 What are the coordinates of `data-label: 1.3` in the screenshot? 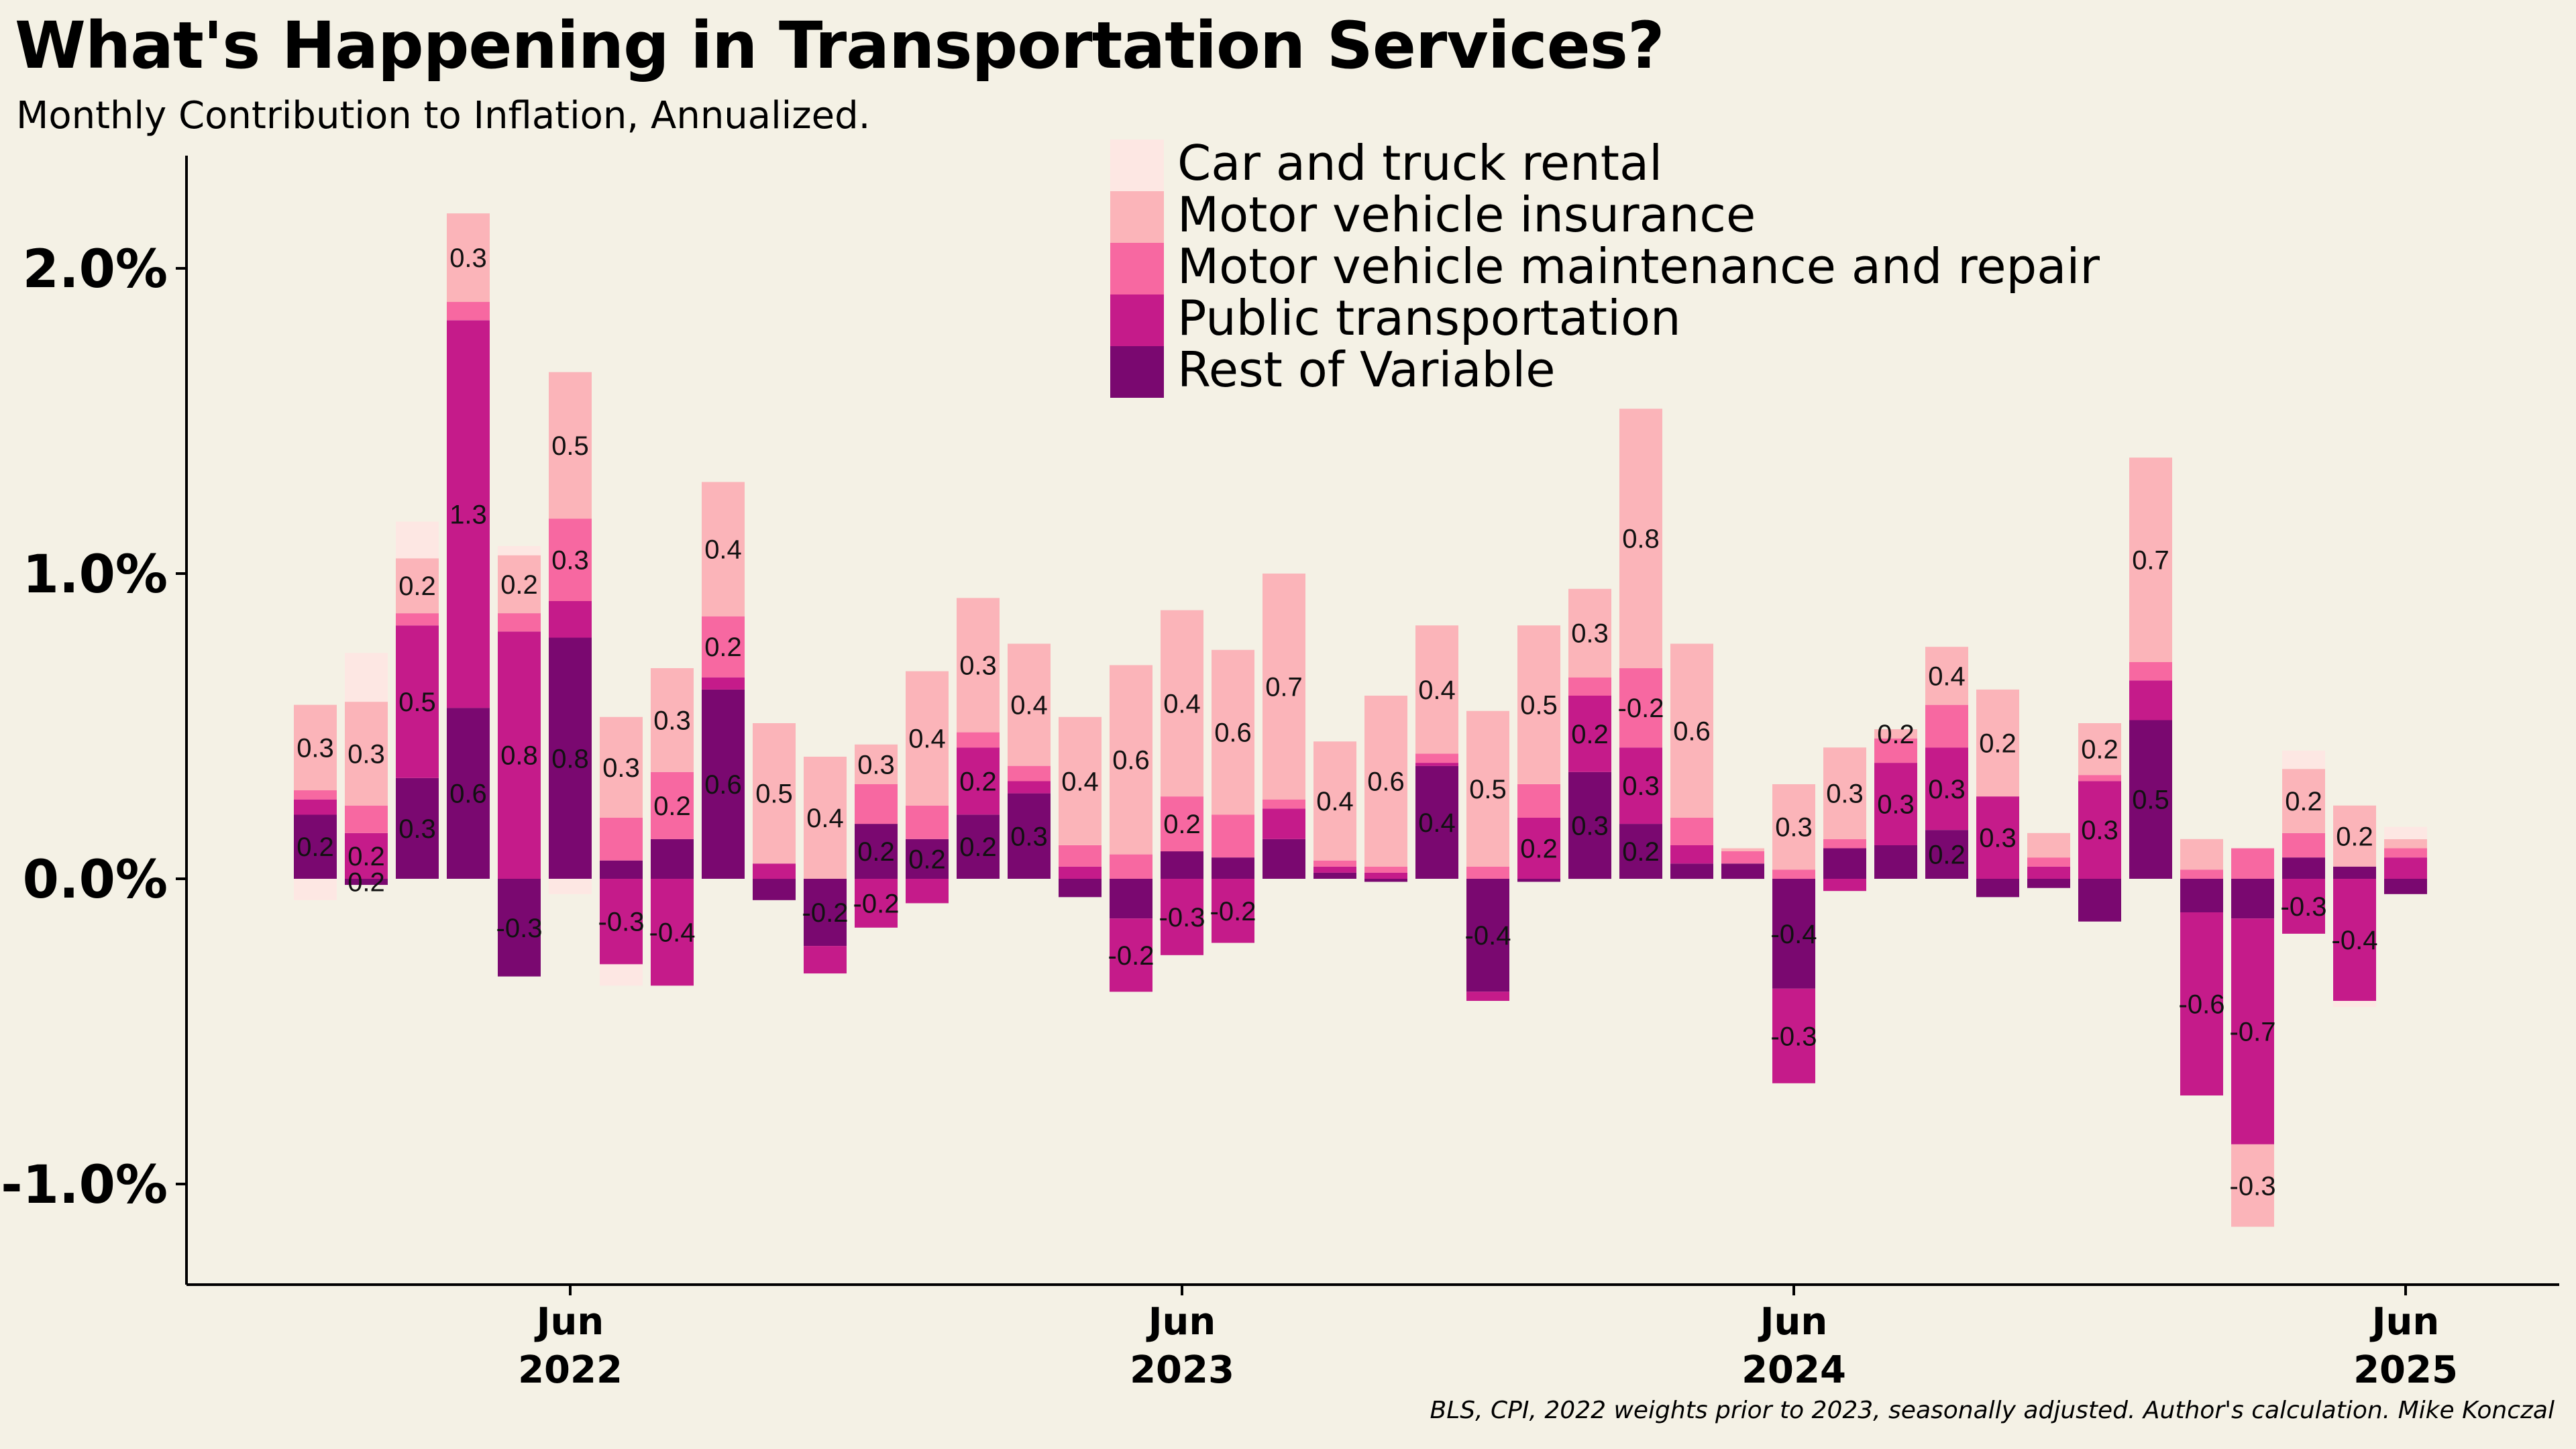 It's located at (468, 514).